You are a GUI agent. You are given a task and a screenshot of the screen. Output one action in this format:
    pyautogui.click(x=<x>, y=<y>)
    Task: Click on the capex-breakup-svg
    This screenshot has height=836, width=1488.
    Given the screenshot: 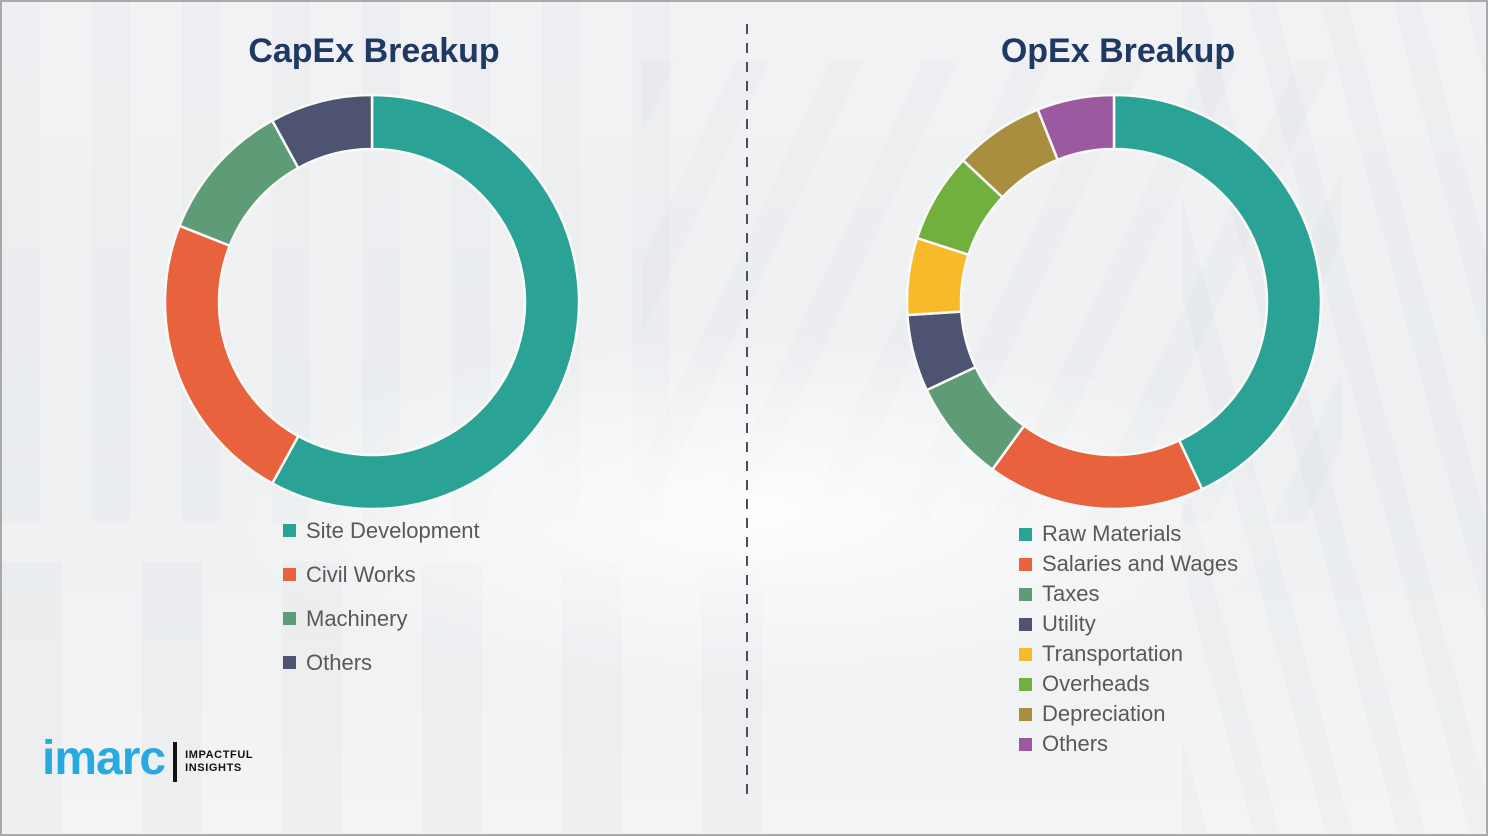 What is the action you would take?
    pyautogui.click(x=372, y=302)
    